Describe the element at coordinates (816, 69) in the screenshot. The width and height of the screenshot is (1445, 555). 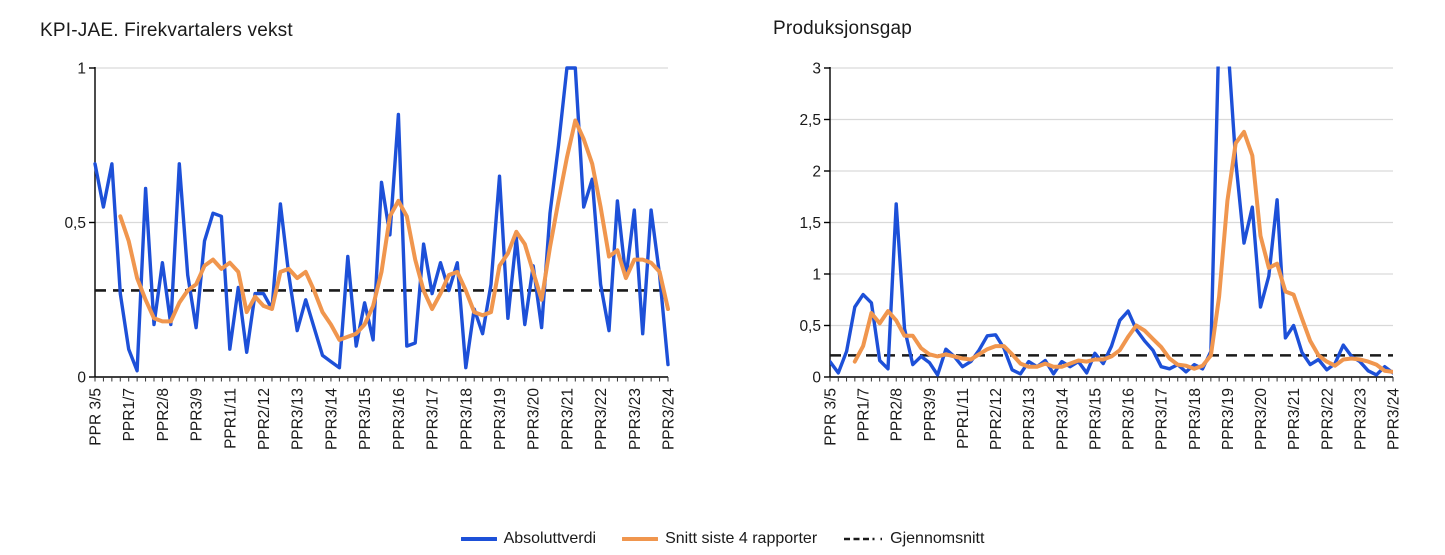
I see `y-tick-label: 3` at that location.